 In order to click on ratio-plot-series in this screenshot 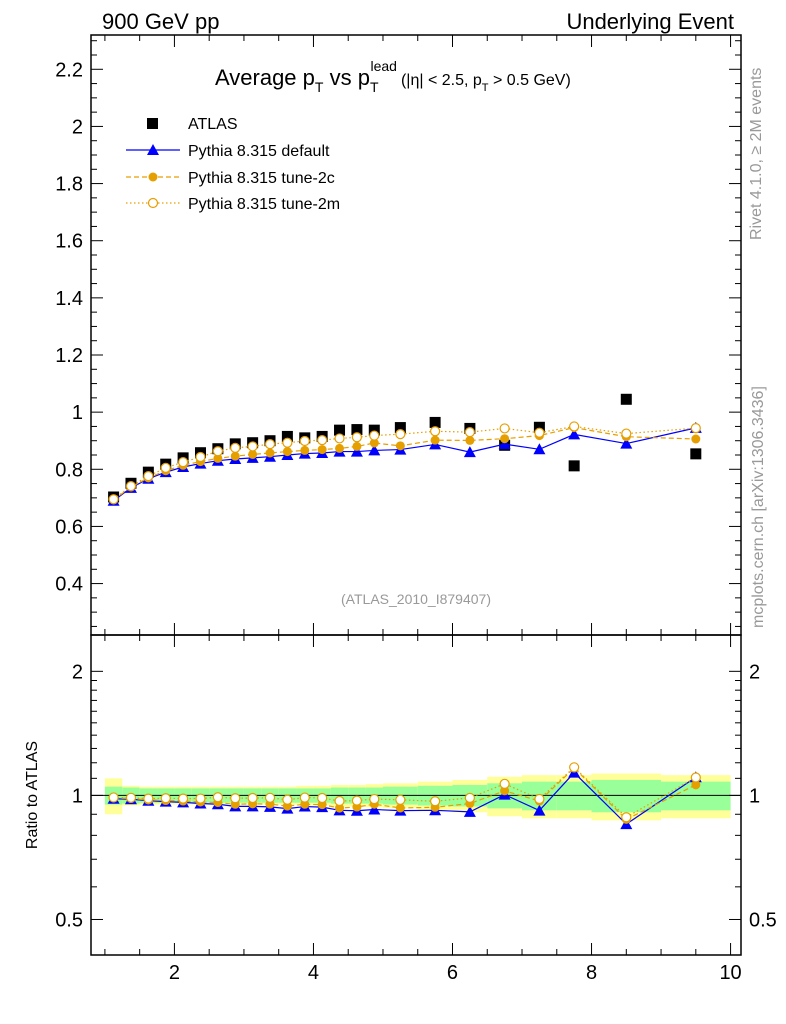, I will do `click(404, 796)`.